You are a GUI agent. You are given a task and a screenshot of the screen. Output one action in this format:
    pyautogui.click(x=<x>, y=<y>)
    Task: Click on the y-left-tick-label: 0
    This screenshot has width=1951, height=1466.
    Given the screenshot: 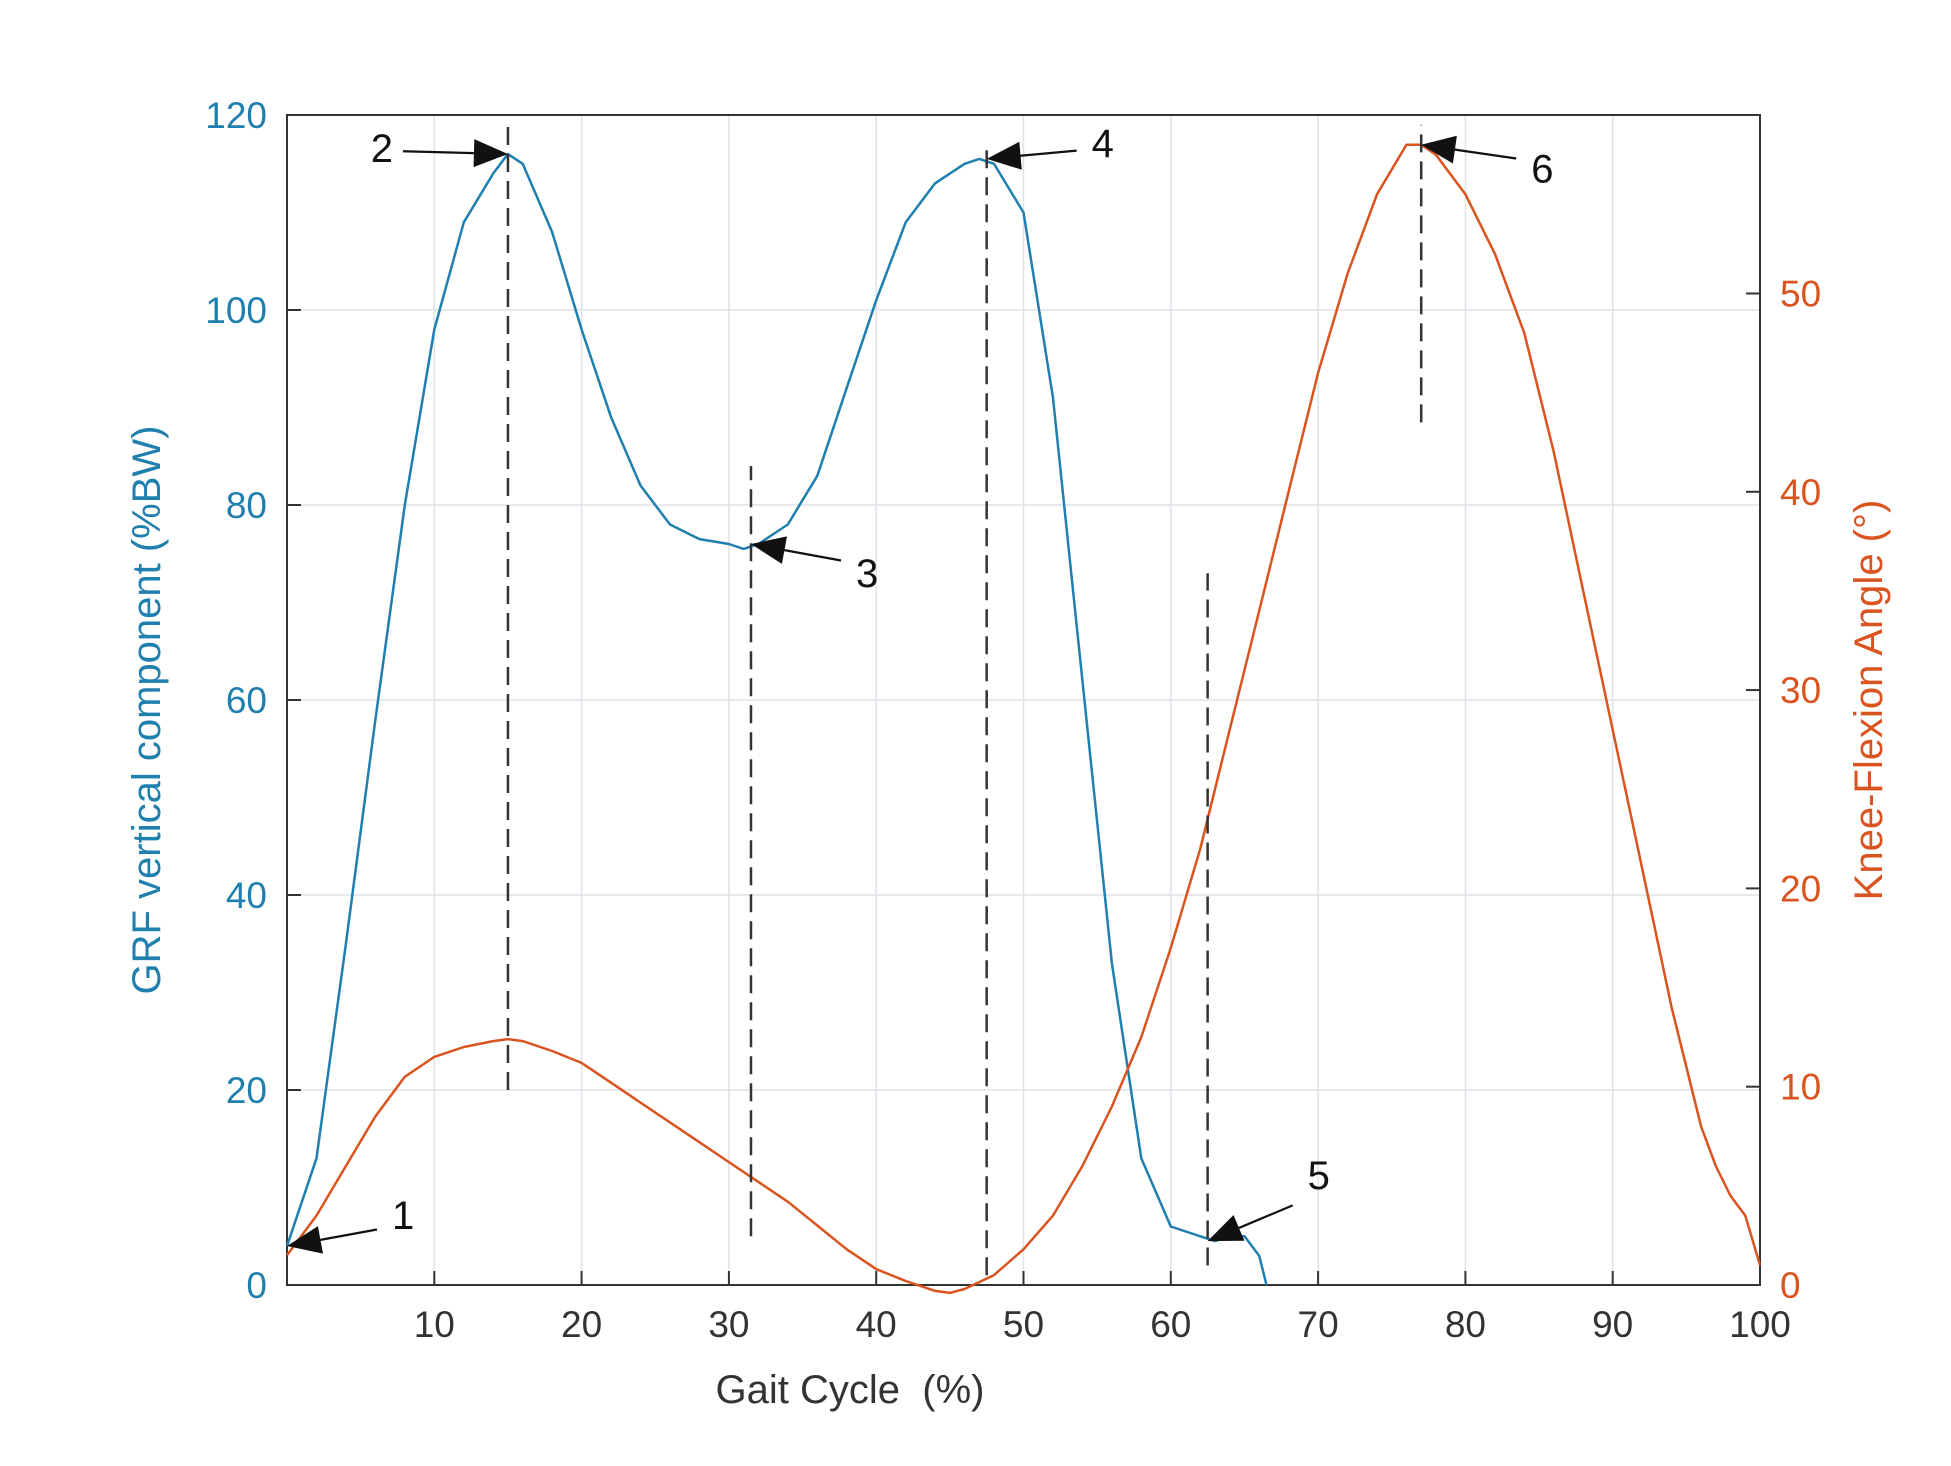 What is the action you would take?
    pyautogui.click(x=256, y=1285)
    